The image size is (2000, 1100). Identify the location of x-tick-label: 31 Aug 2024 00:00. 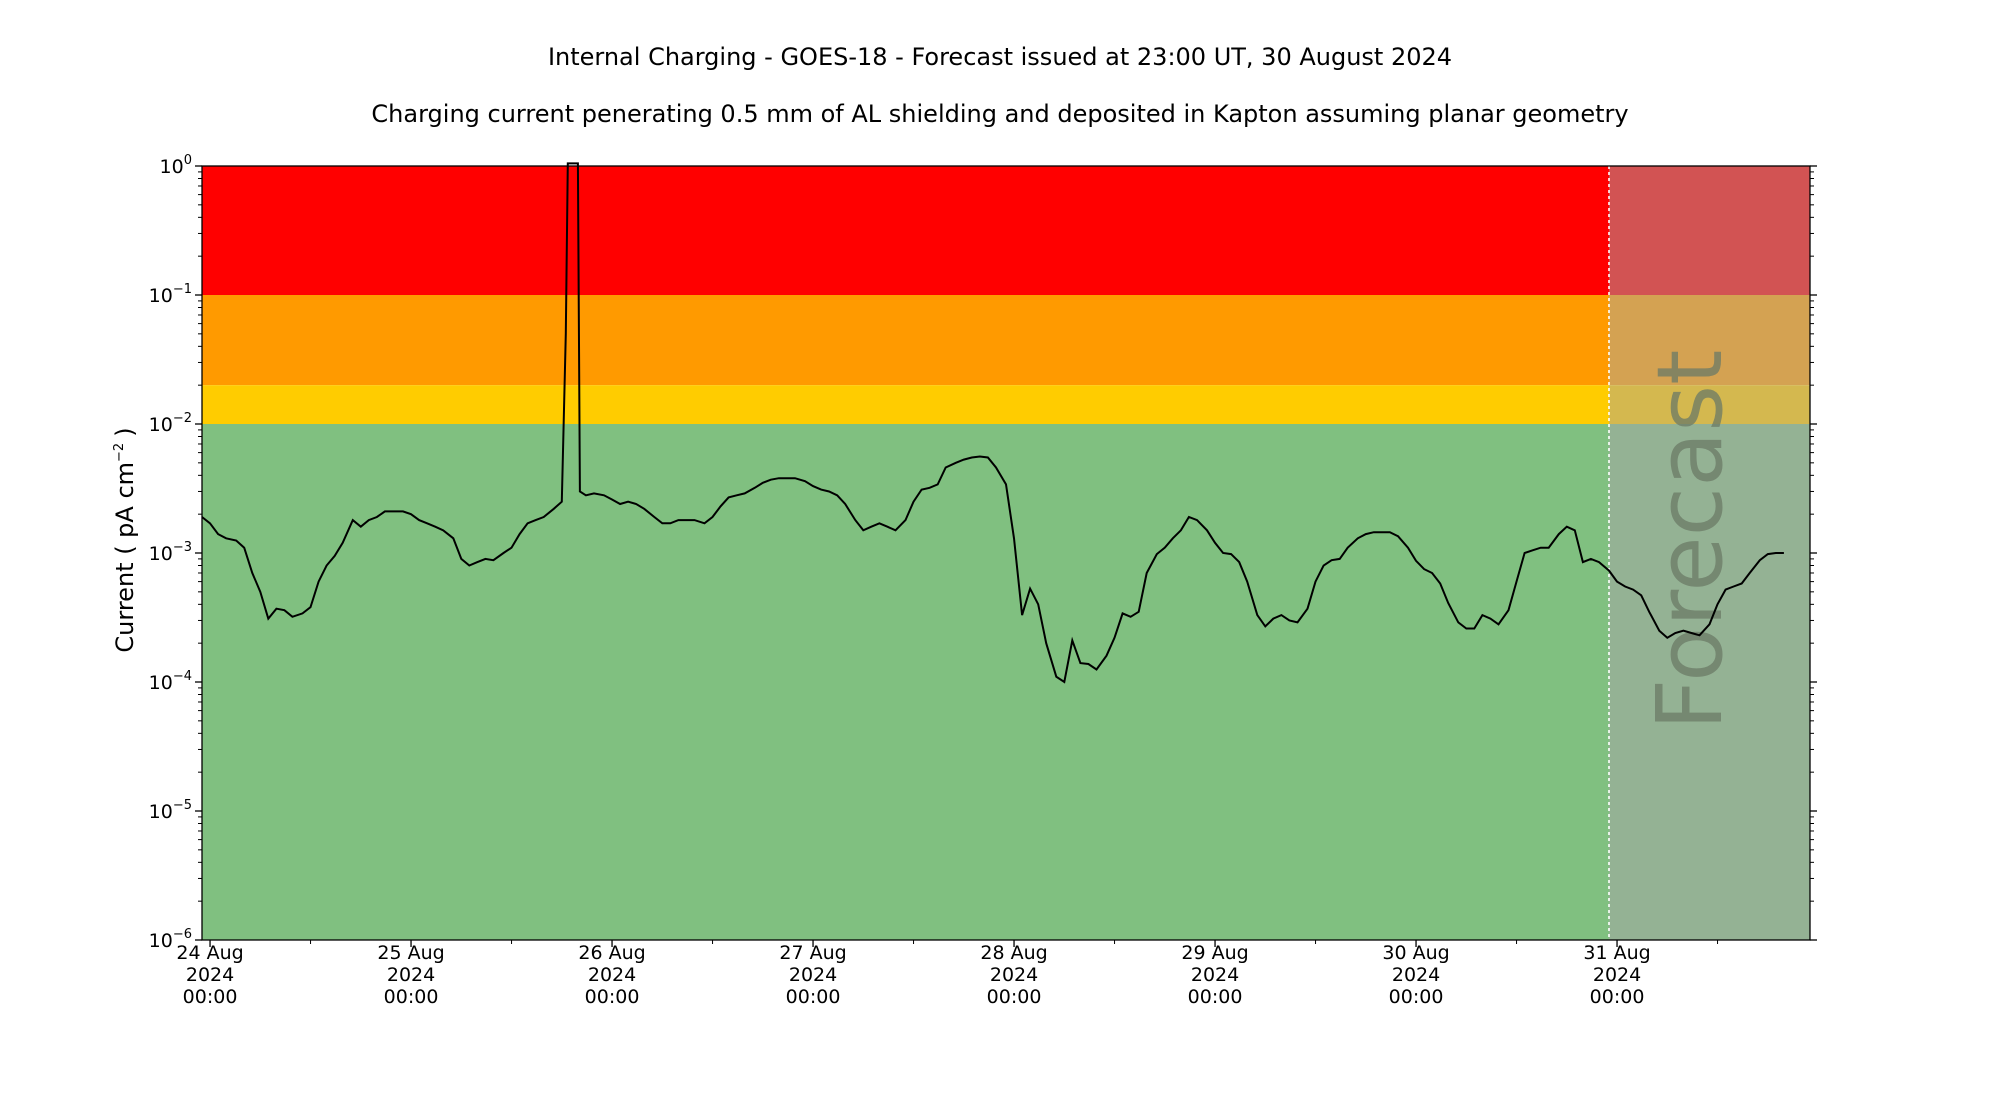
(1616, 975).